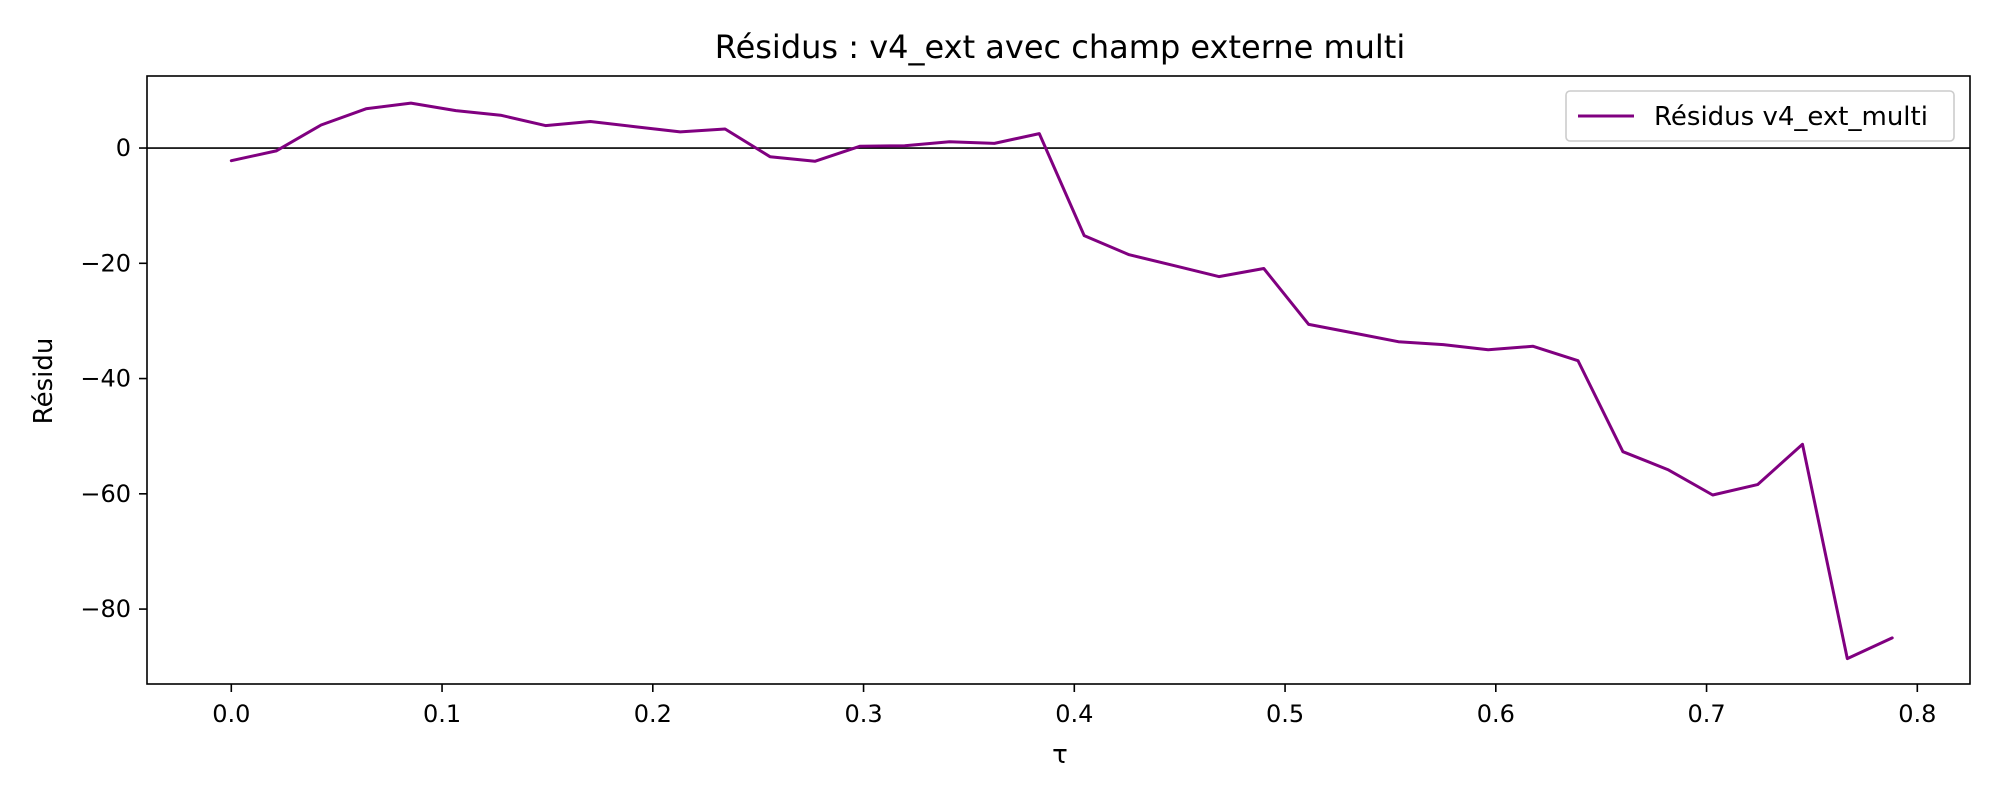  I want to click on y-axis-label: Résidu, so click(44, 381).